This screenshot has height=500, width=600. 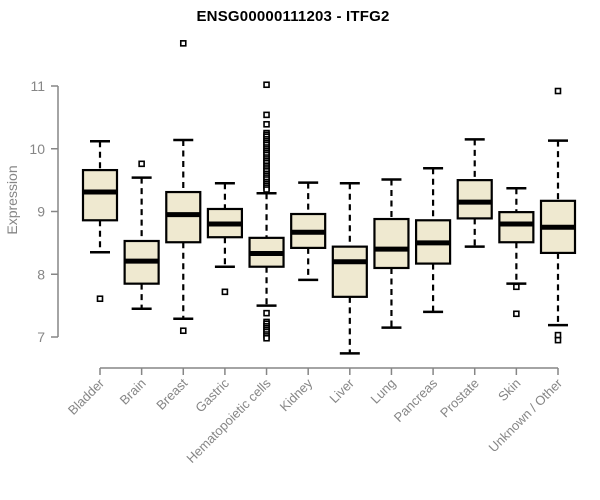 What do you see at coordinates (100, 195) in the screenshot?
I see `box-bladder` at bounding box center [100, 195].